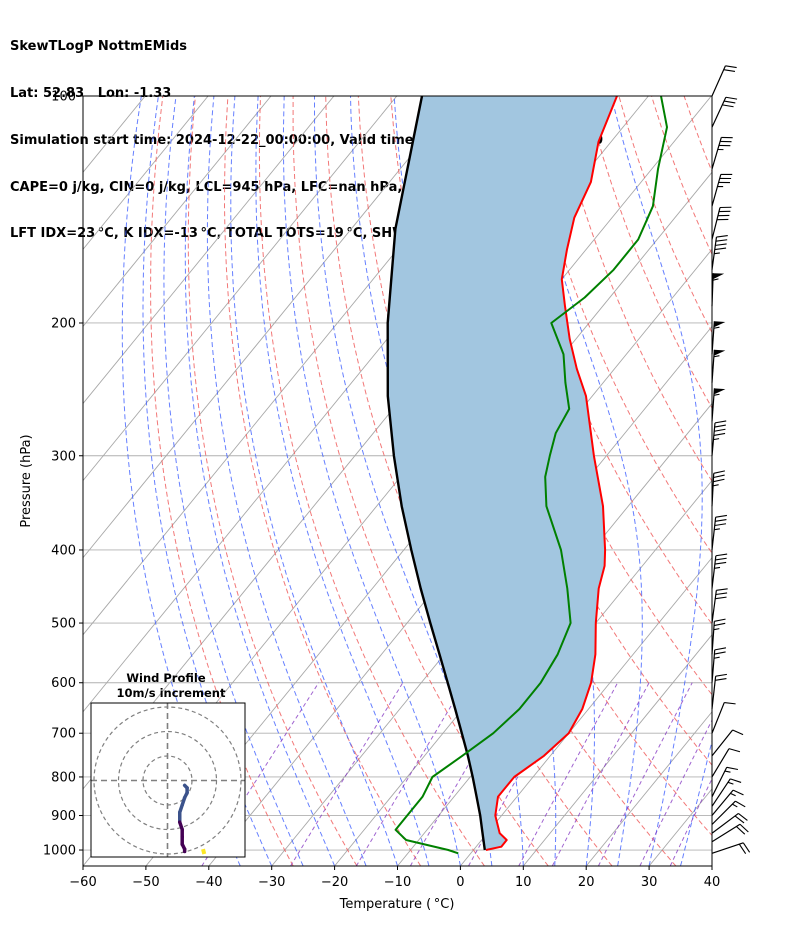 This screenshot has width=794, height=937. What do you see at coordinates (334, 882) in the screenshot?
I see `x-tick-label: −20` at bounding box center [334, 882].